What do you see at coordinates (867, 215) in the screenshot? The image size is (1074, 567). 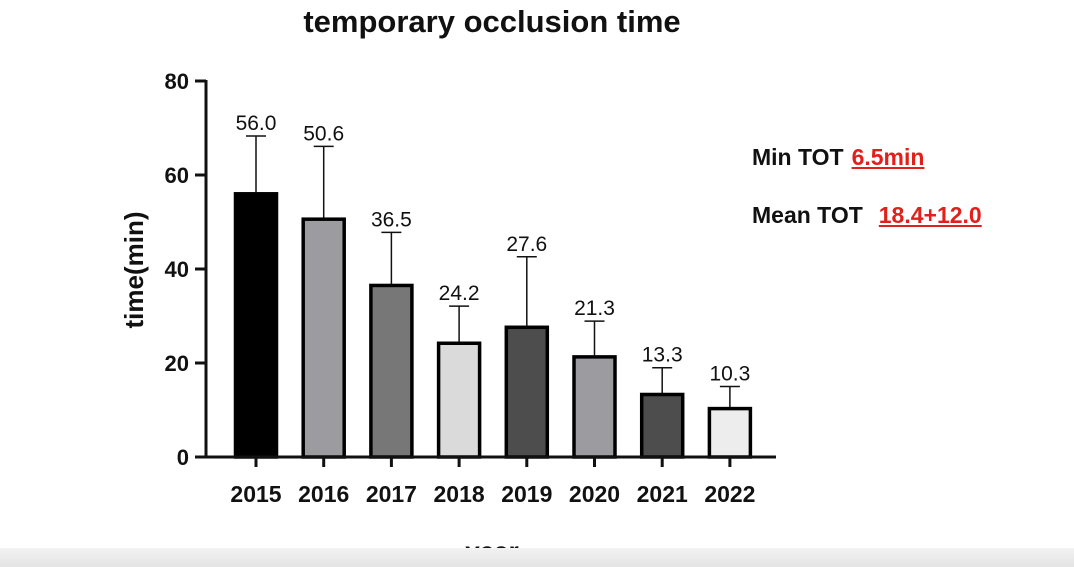 I see `mean-tot-row: Mean TOT 18.4+12.0` at bounding box center [867, 215].